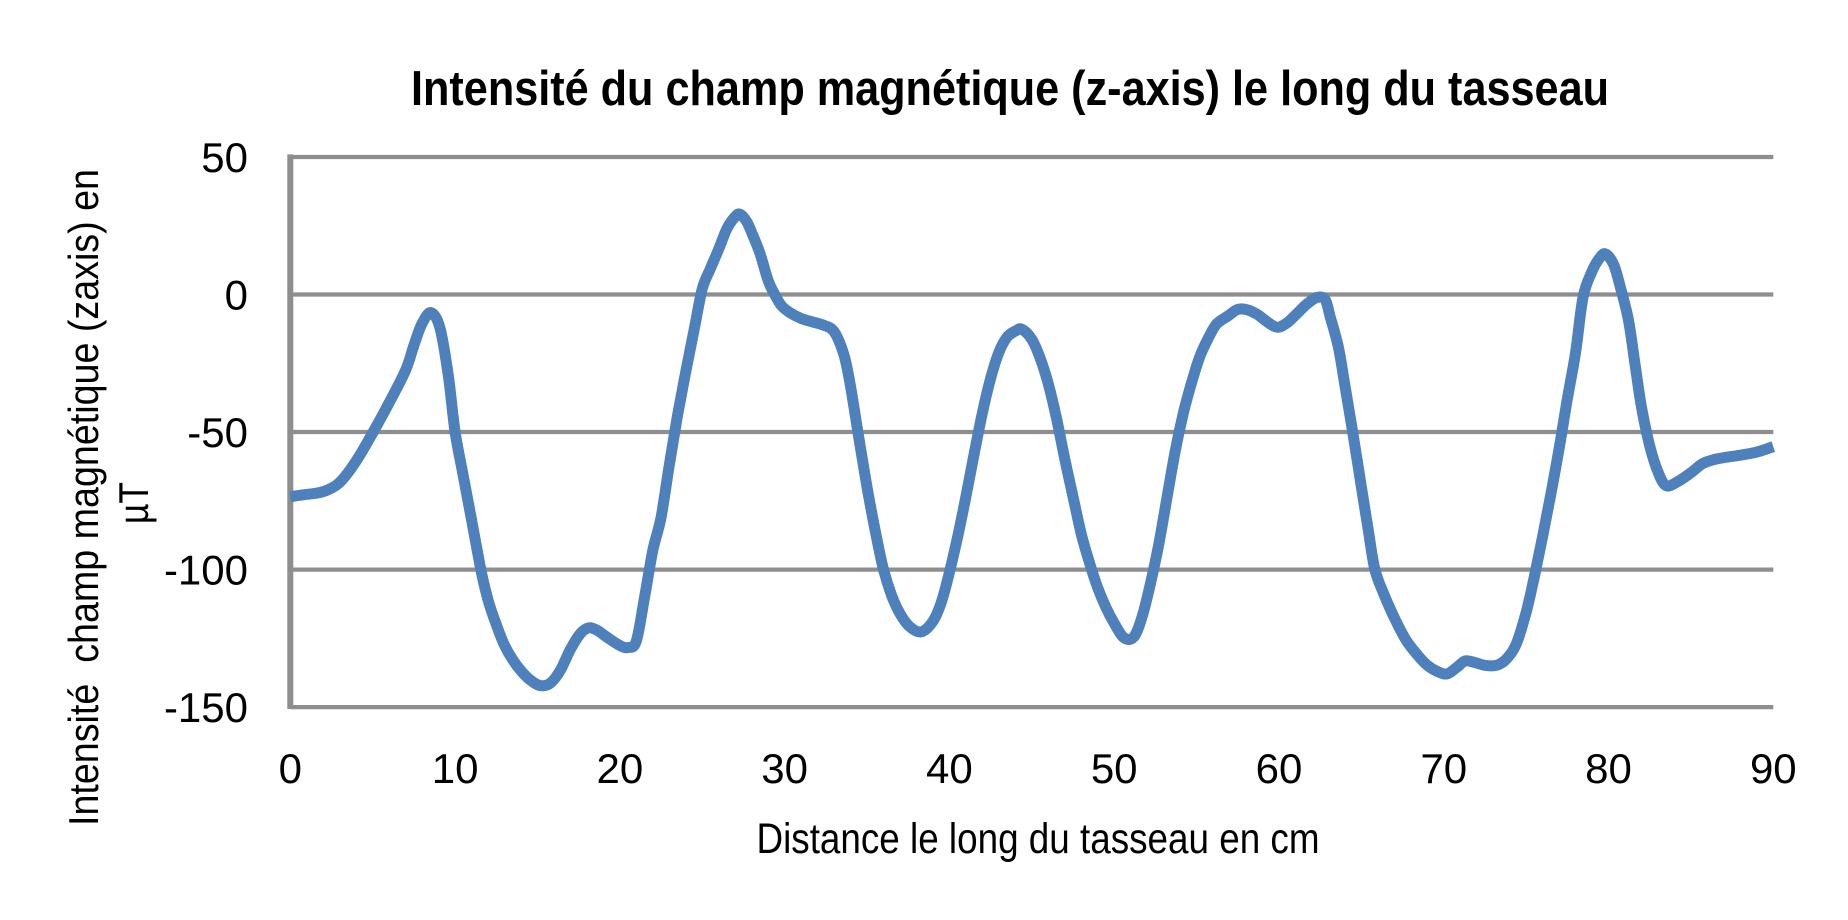  Describe the element at coordinates (620, 768) in the screenshot. I see `svg-text: 20` at that location.